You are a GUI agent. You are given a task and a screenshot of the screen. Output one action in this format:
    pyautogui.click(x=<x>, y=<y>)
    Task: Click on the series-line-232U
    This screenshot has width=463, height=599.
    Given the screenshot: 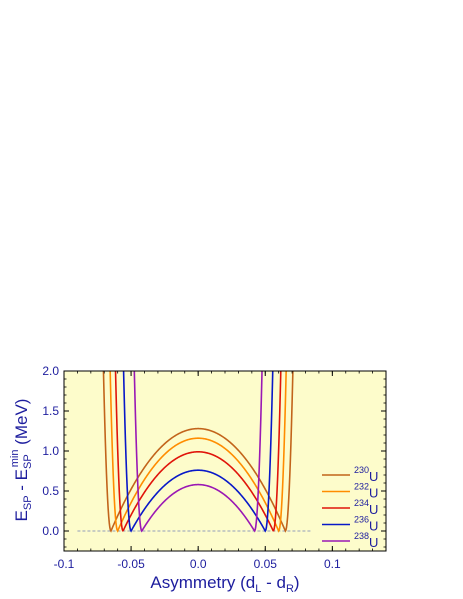 What is the action you would take?
    pyautogui.click(x=198, y=452)
    